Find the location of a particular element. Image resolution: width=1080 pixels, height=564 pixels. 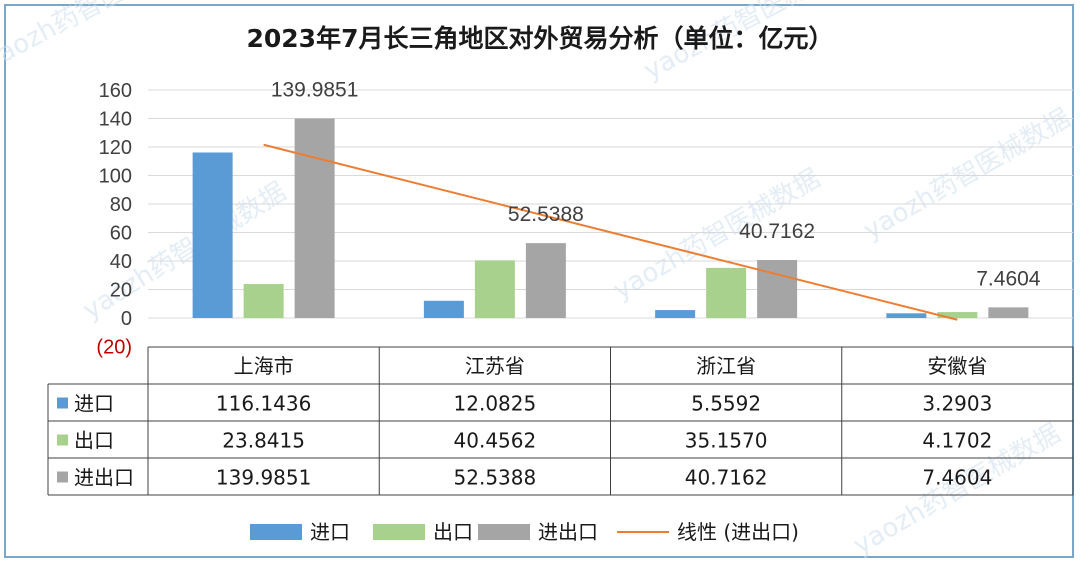

y-tick-label: 0 is located at coordinates (126, 319).